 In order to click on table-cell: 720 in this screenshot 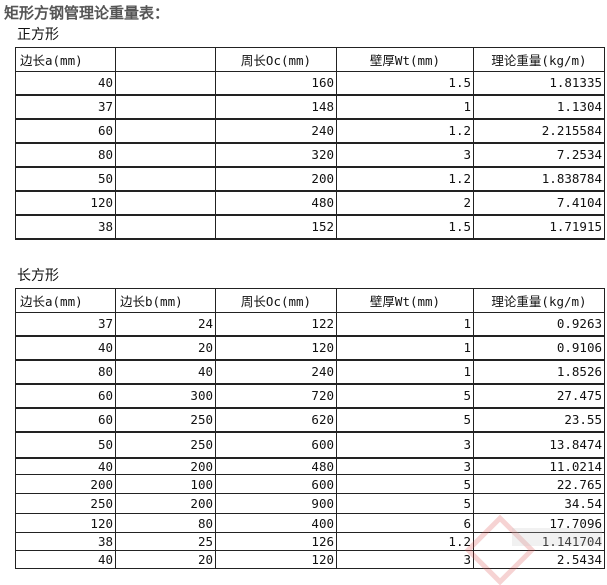, I will do `click(276, 396)`.